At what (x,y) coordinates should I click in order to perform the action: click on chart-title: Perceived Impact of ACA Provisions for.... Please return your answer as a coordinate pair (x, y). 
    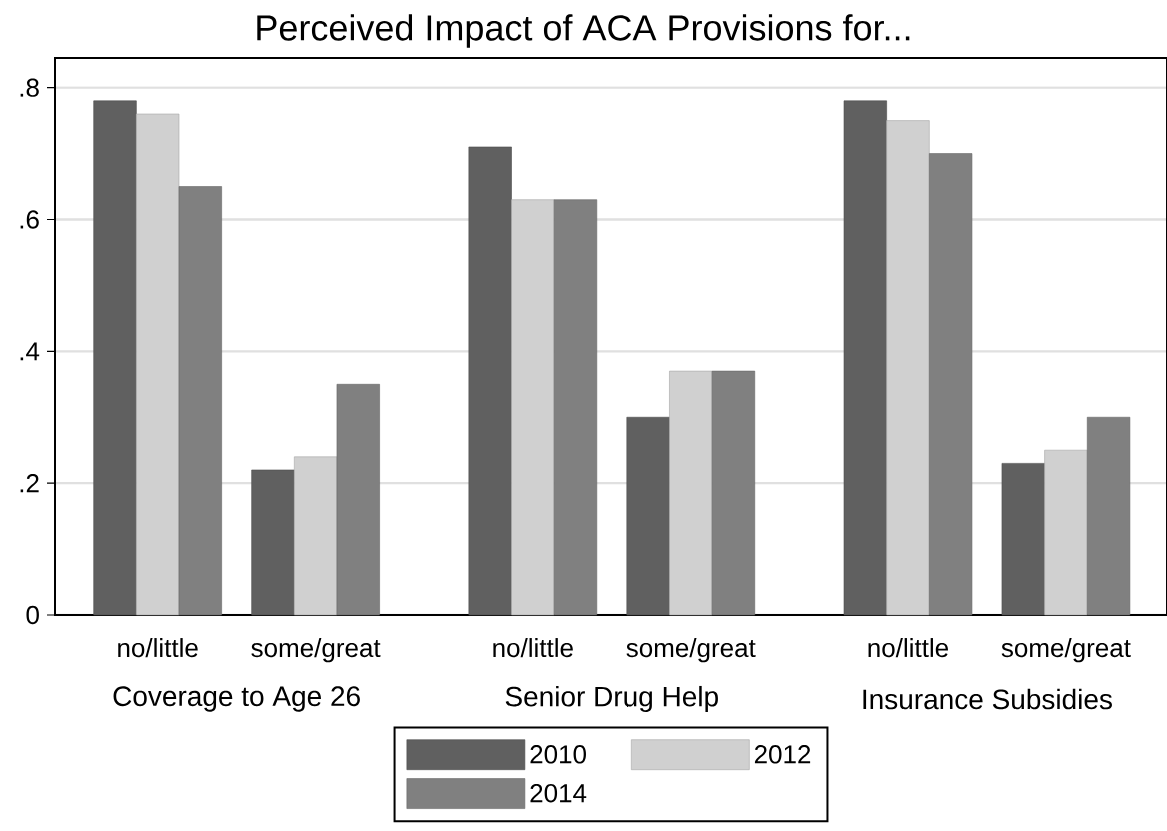
    Looking at the image, I should click on (583, 31).